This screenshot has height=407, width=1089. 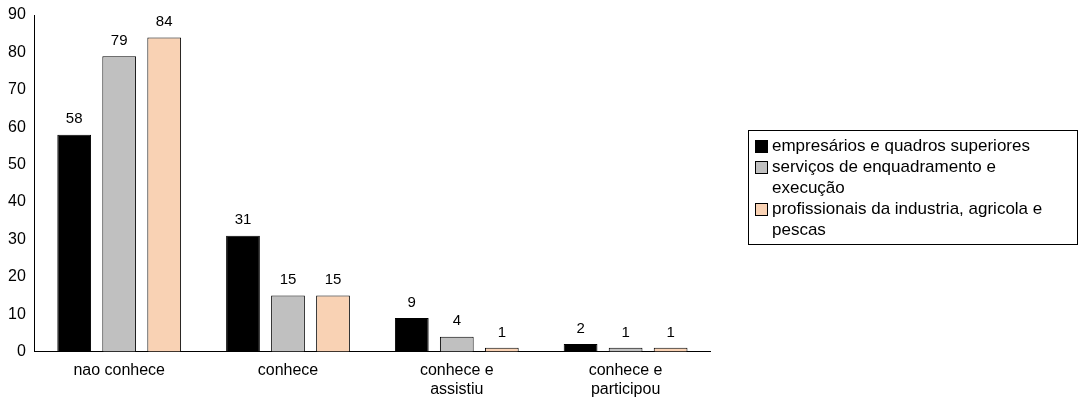 What do you see at coordinates (119, 39) in the screenshot?
I see `data-label: 79` at bounding box center [119, 39].